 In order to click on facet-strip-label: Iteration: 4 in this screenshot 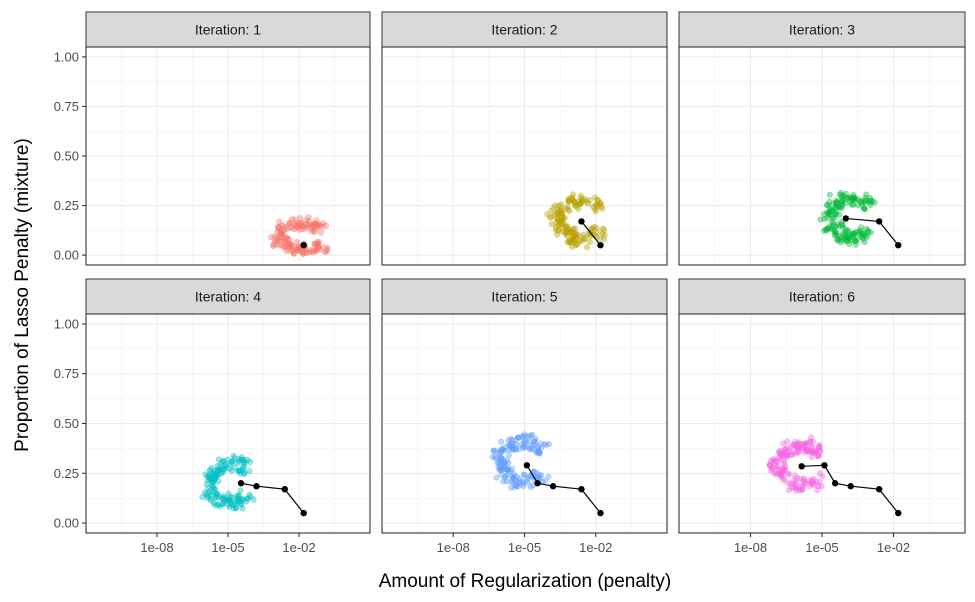, I will do `click(228, 297)`.